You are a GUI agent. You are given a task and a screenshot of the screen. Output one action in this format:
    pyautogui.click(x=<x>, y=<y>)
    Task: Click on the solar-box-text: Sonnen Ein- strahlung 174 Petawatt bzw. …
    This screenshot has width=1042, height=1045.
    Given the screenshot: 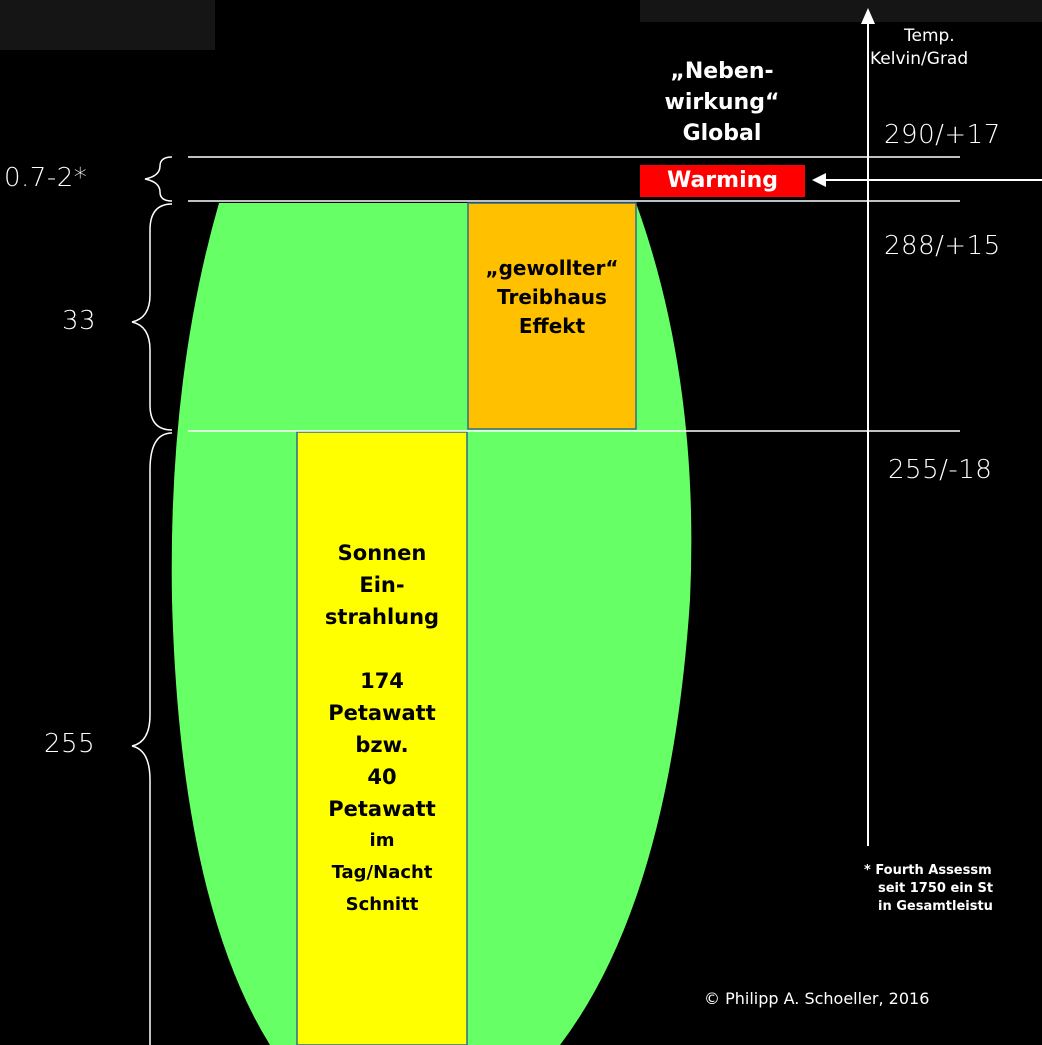 What is the action you would take?
    pyautogui.click(x=382, y=729)
    